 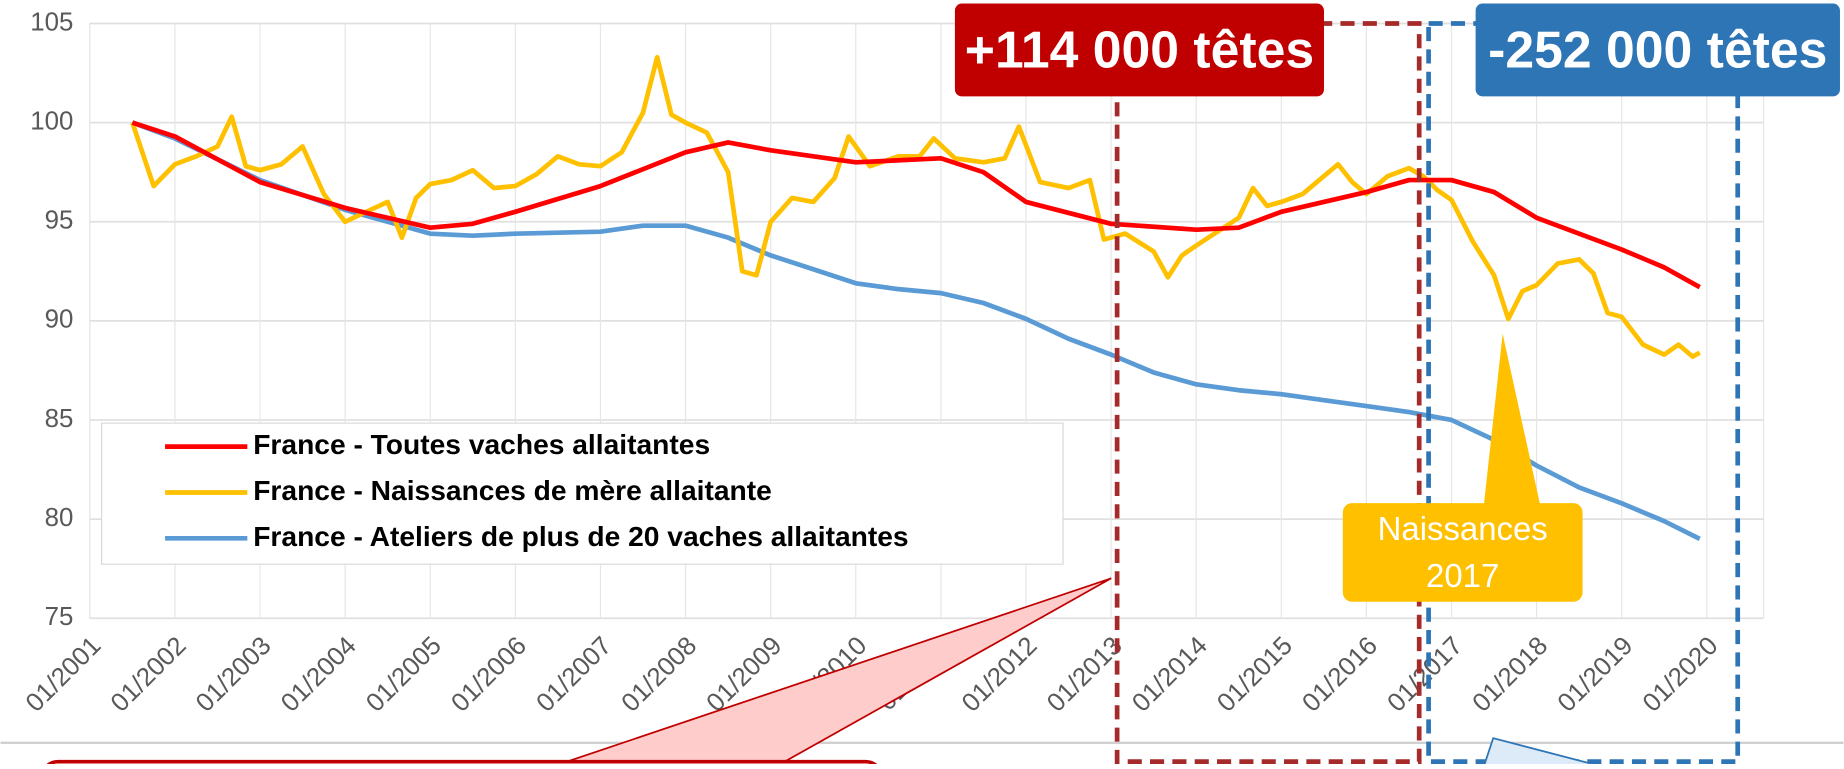 What do you see at coordinates (59, 518) in the screenshot?
I see `y-tick-label: 80` at bounding box center [59, 518].